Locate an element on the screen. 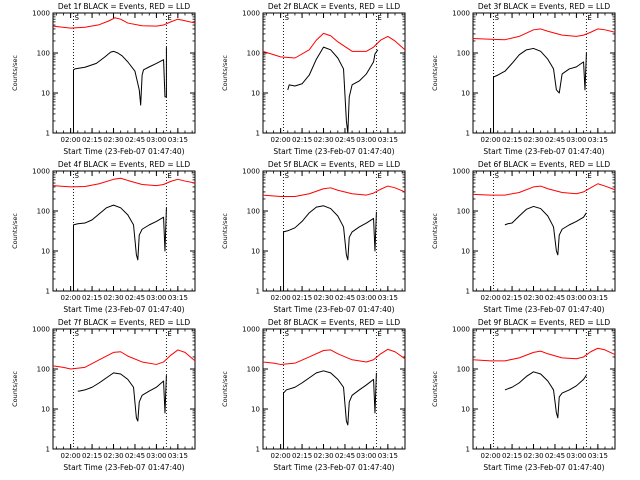 This screenshot has width=640, height=480. panel-title: Det 6f BLACK = Events, RED = LLD is located at coordinates (544, 164).